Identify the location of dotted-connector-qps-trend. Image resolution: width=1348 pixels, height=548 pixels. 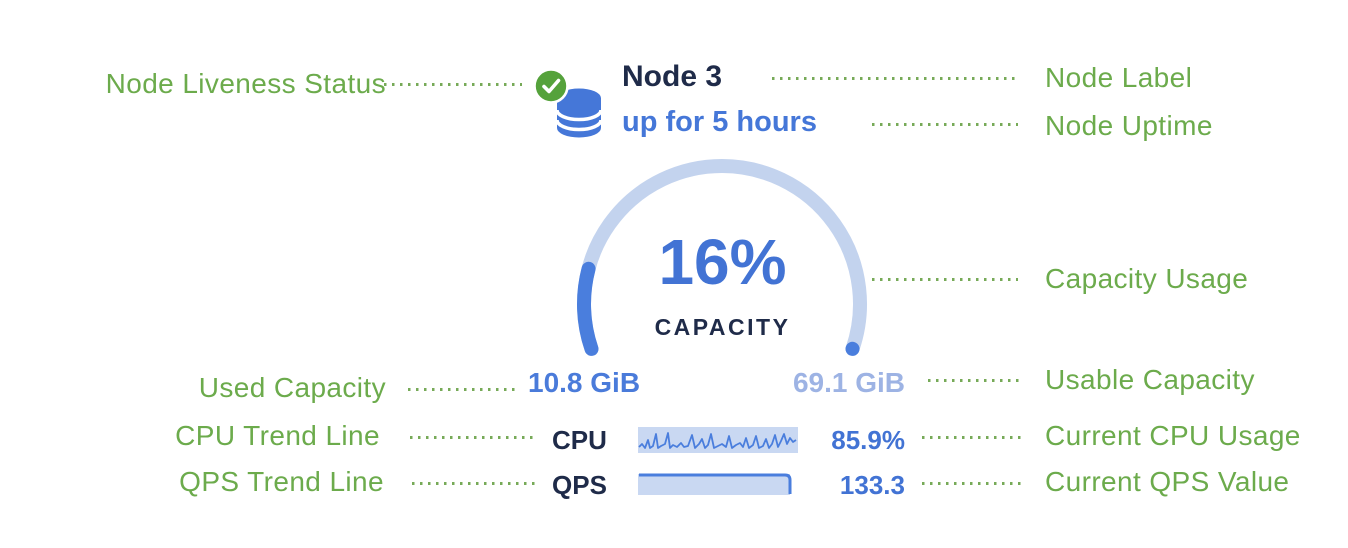
(474, 483).